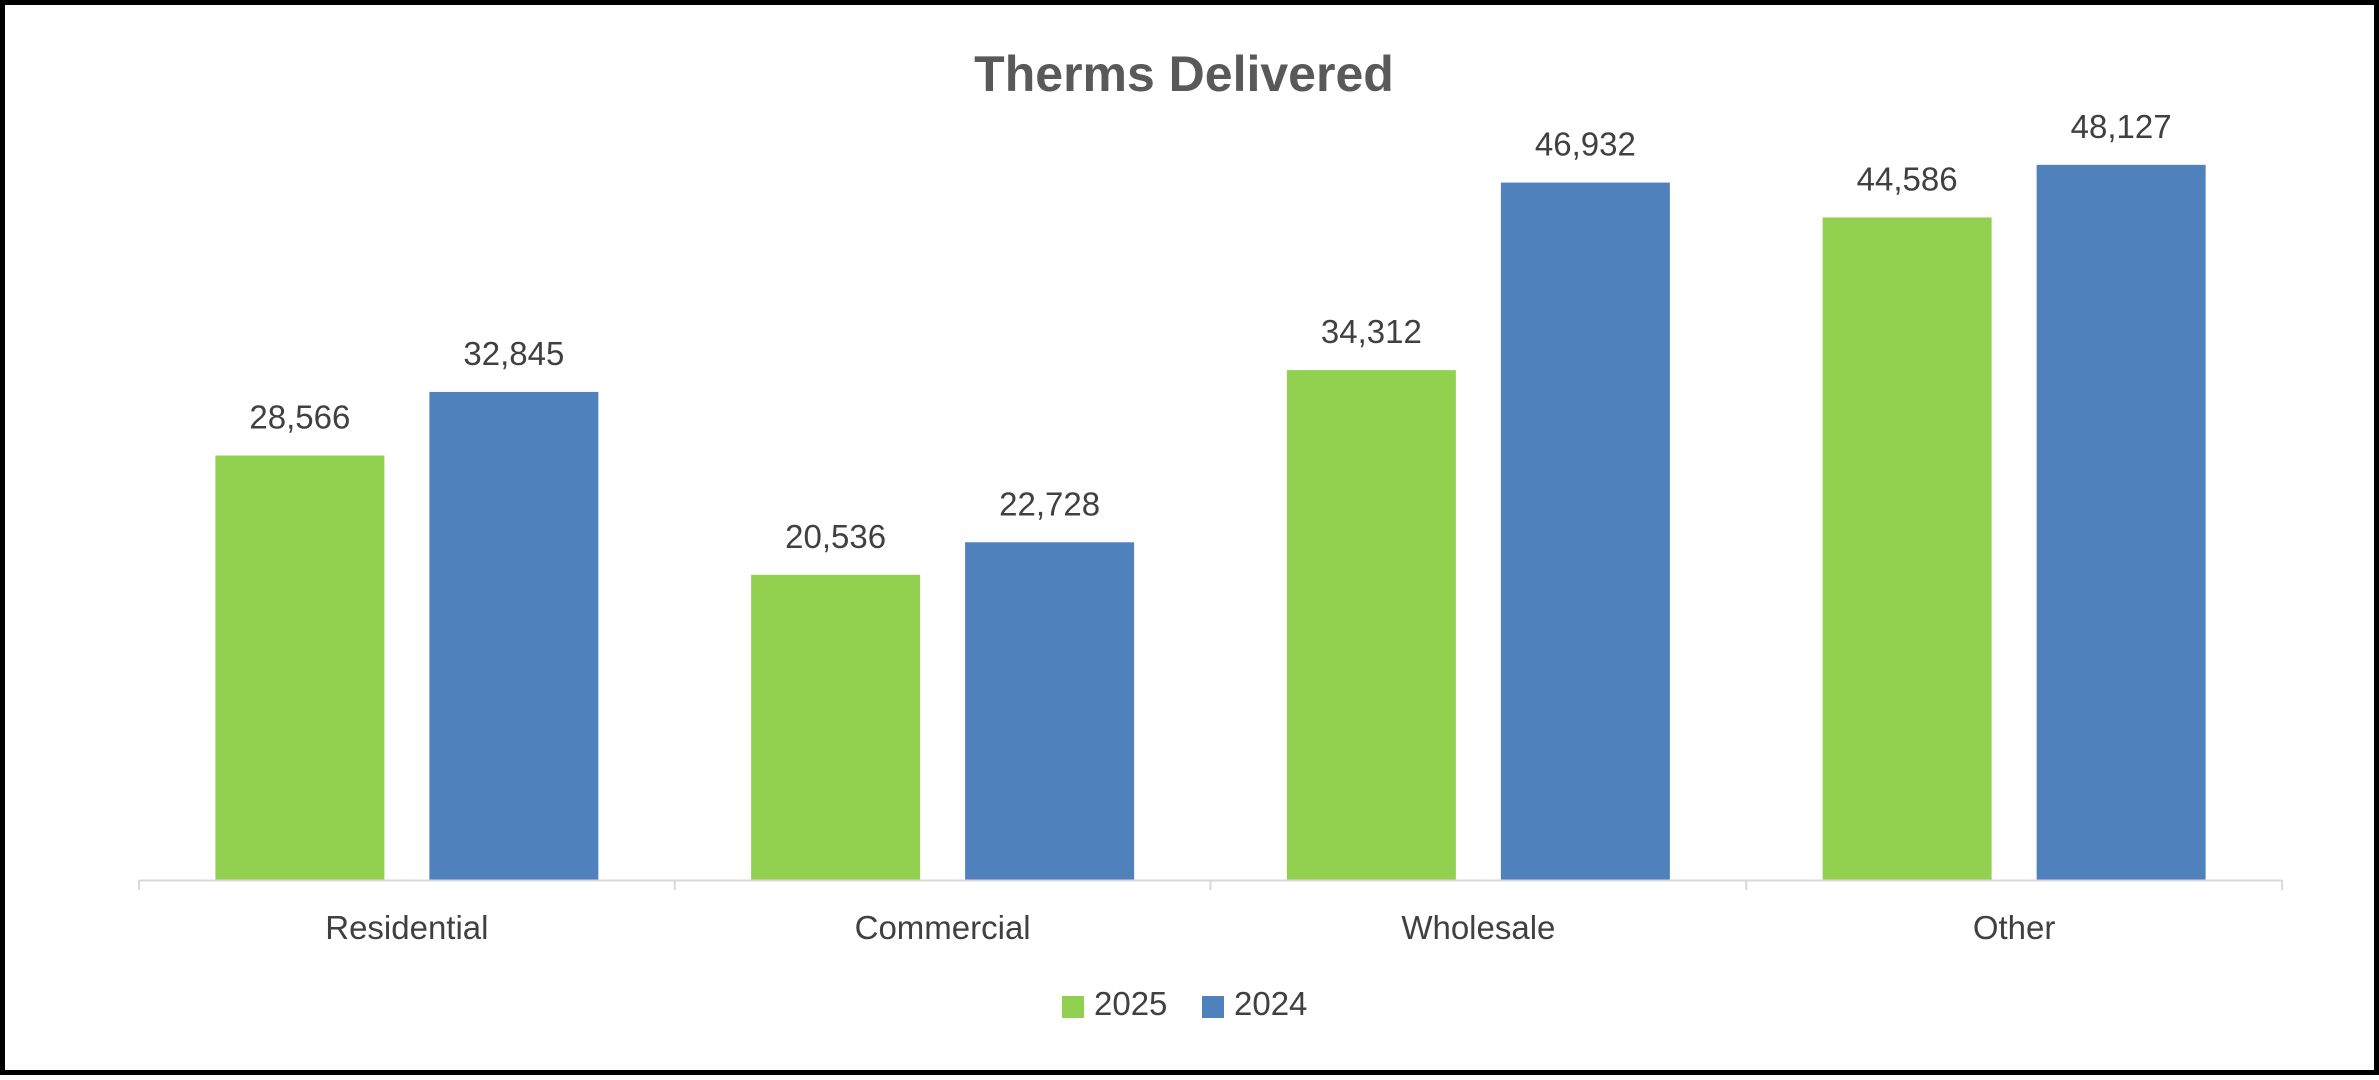 This screenshot has height=1080, width=2379. I want to click on bar-other-2025, so click(1907, 549).